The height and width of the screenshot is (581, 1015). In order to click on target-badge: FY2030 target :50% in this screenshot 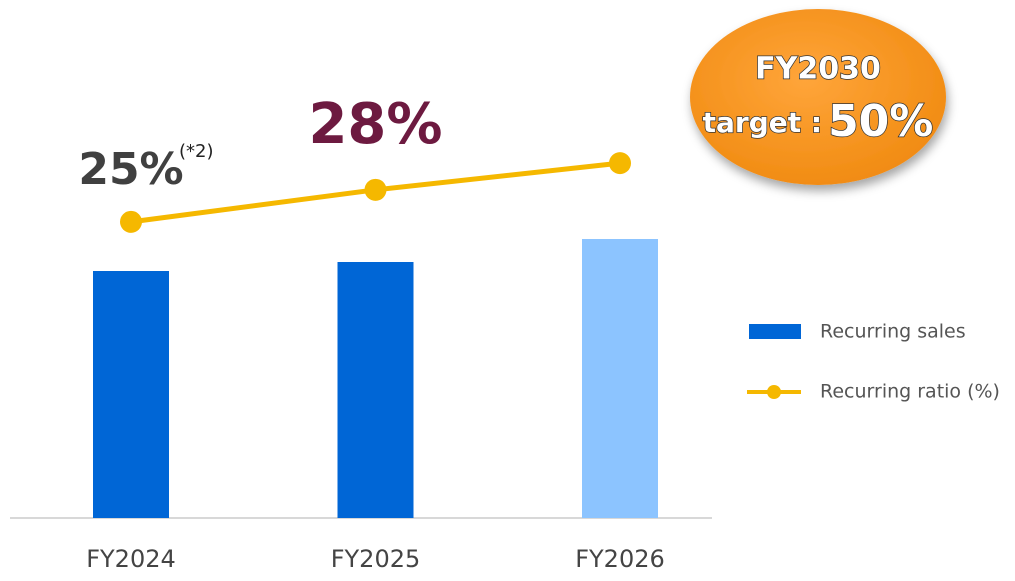, I will do `click(818, 97)`.